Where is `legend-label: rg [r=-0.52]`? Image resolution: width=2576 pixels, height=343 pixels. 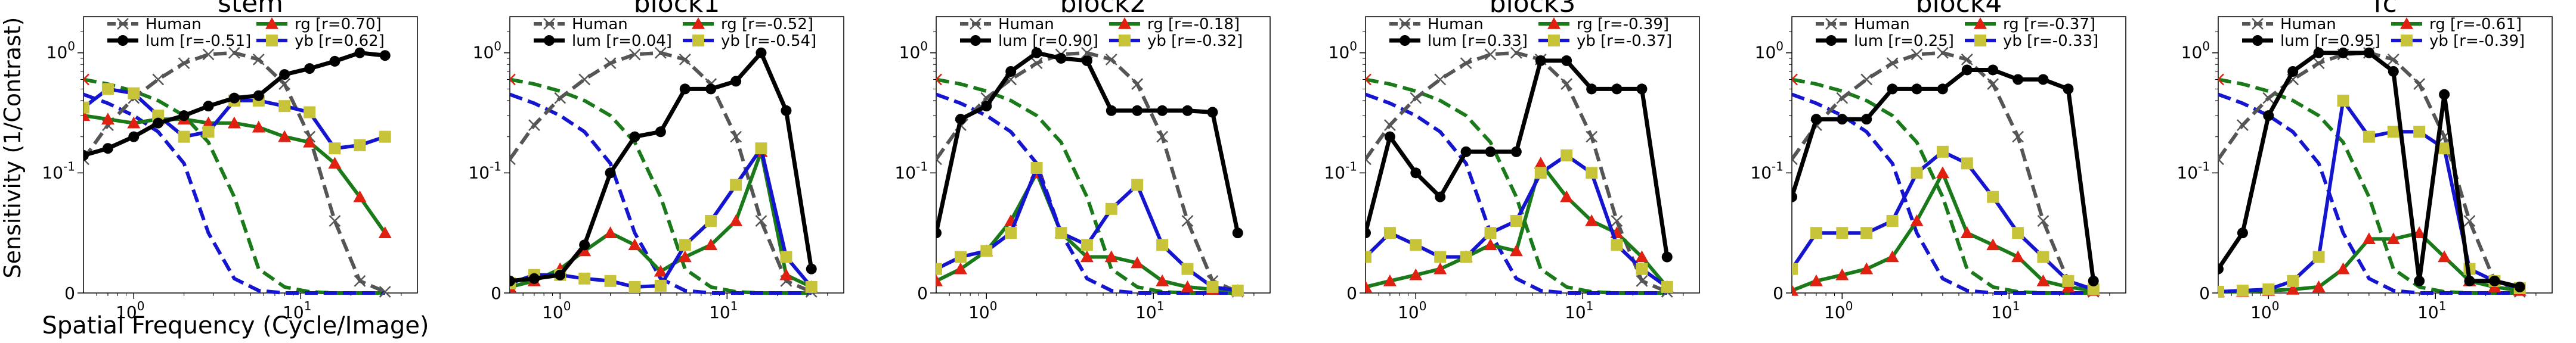 legend-label: rg [r=-0.52] is located at coordinates (767, 24).